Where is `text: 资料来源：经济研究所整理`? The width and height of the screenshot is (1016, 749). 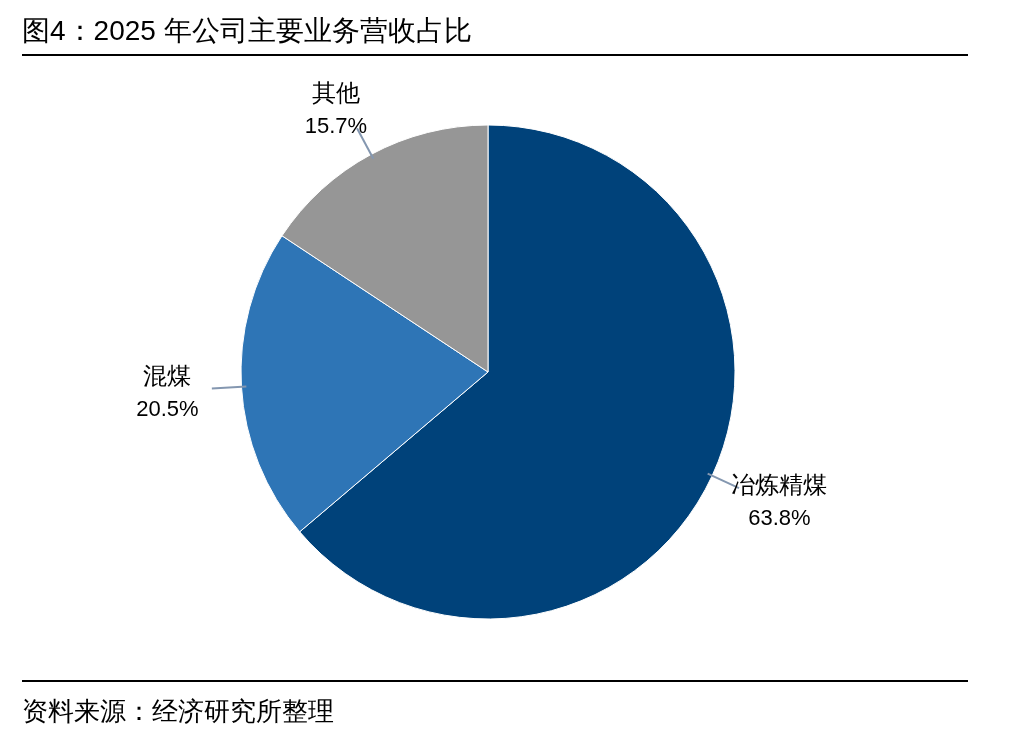 text: 资料来源：经济研究所整理 is located at coordinates (178, 711).